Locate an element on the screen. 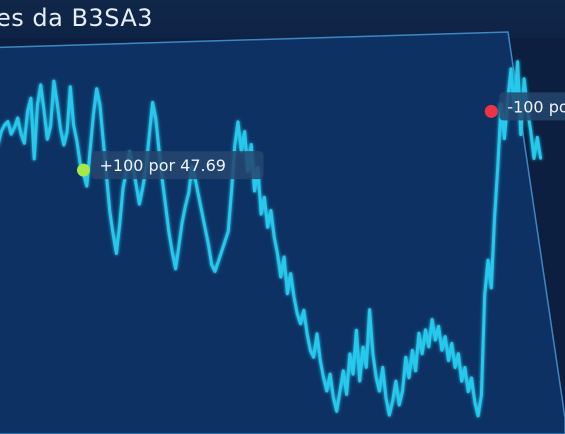  title-bar: es da B3SA3 is located at coordinates (282, 19).